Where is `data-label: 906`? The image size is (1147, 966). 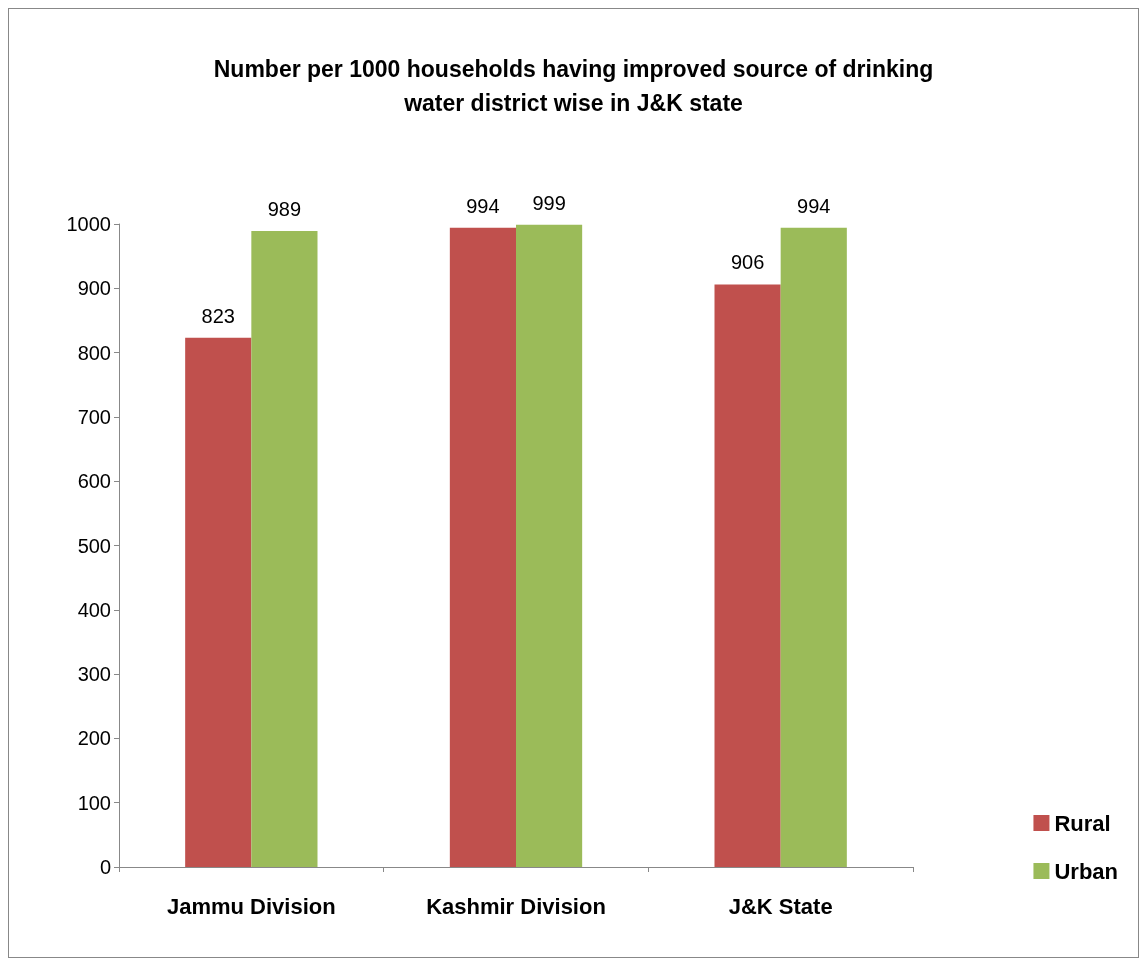 data-label: 906 is located at coordinates (747, 262).